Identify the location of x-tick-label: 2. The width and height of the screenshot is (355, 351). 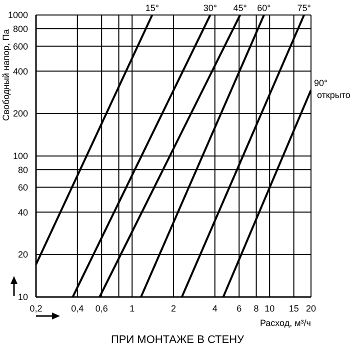
(173, 308).